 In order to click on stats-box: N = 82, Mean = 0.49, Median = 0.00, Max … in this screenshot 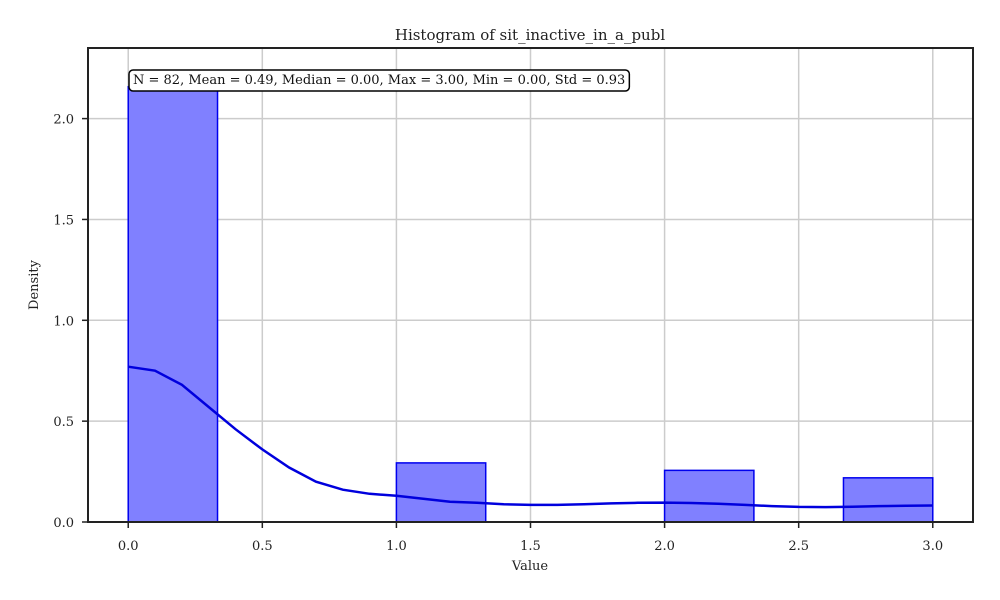, I will do `click(379, 80)`.